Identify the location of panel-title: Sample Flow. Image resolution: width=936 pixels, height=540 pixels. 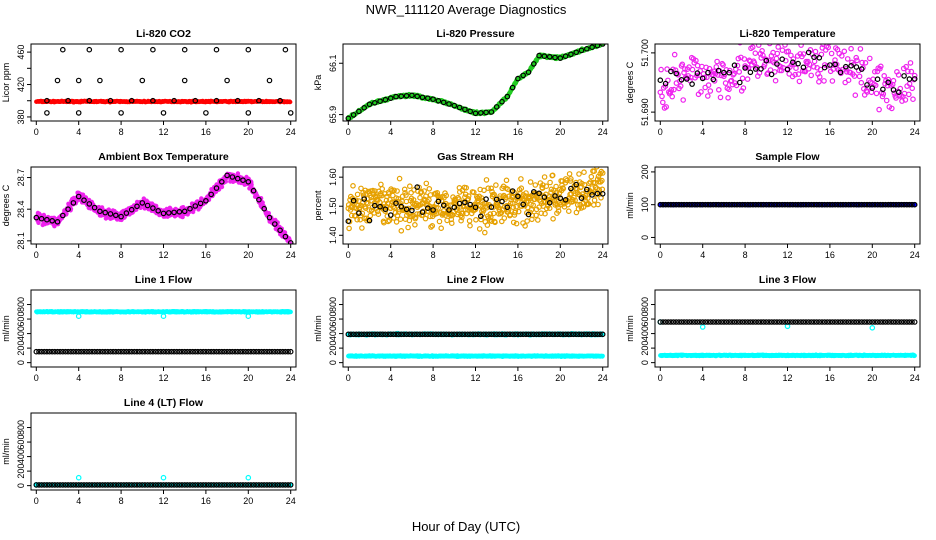
(787, 157).